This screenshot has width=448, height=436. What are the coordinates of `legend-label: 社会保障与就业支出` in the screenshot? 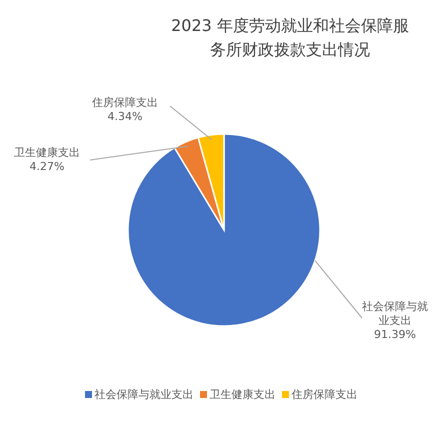 It's located at (144, 394).